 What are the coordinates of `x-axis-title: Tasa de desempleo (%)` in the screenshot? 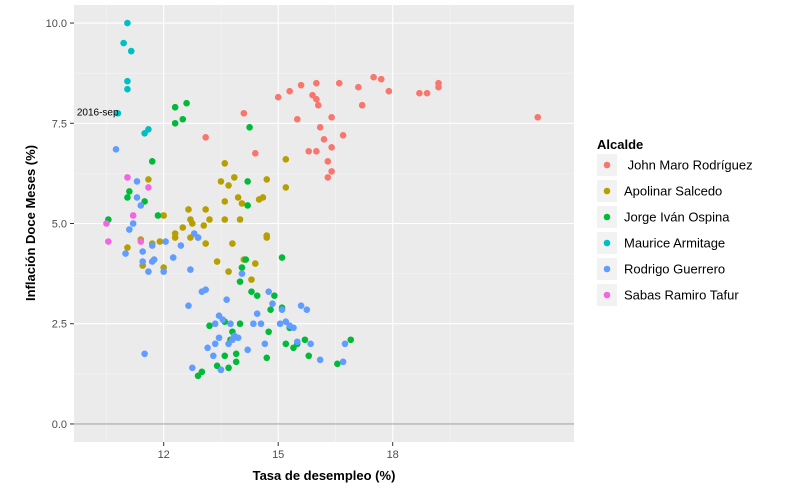 It's located at (324, 475).